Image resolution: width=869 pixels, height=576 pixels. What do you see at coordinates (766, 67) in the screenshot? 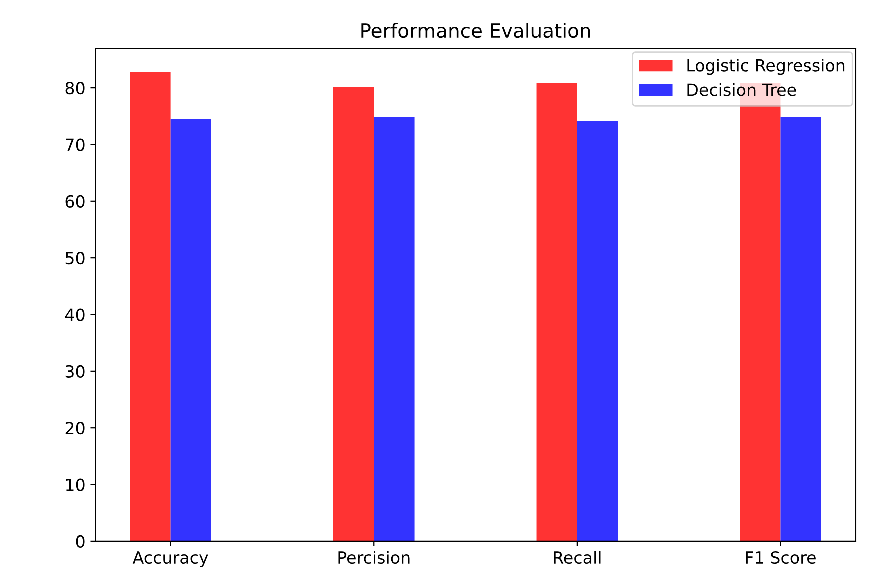
I see `legend-label: Logistic Regression` at bounding box center [766, 67].